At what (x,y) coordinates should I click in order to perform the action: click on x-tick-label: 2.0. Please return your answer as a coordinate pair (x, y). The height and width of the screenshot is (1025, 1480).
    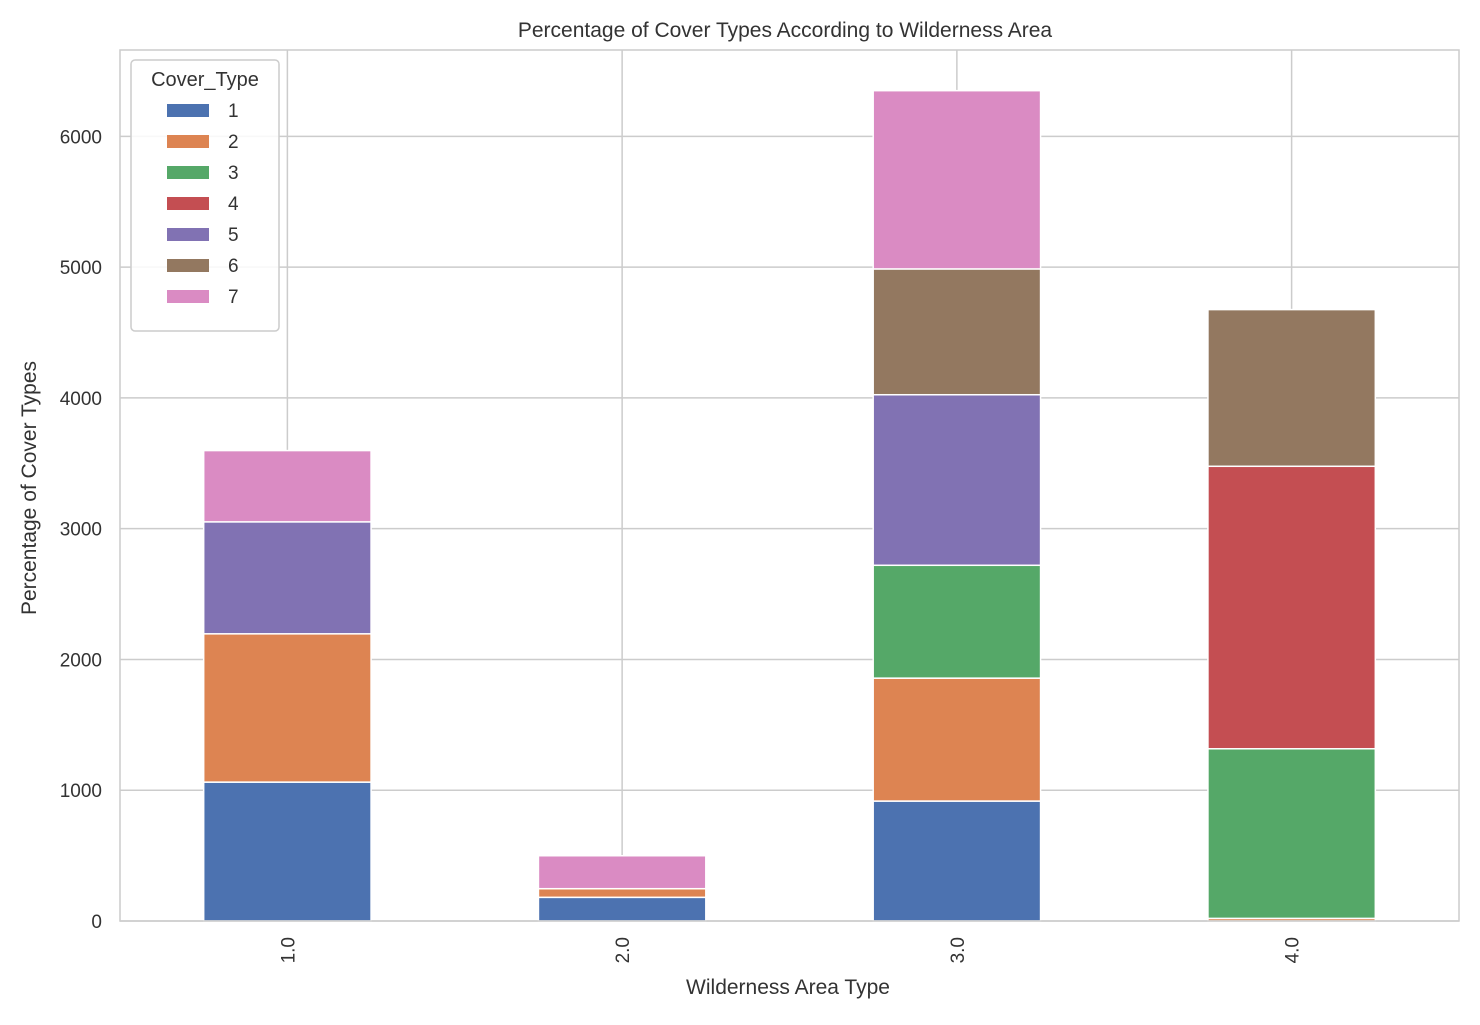
    Looking at the image, I should click on (623, 950).